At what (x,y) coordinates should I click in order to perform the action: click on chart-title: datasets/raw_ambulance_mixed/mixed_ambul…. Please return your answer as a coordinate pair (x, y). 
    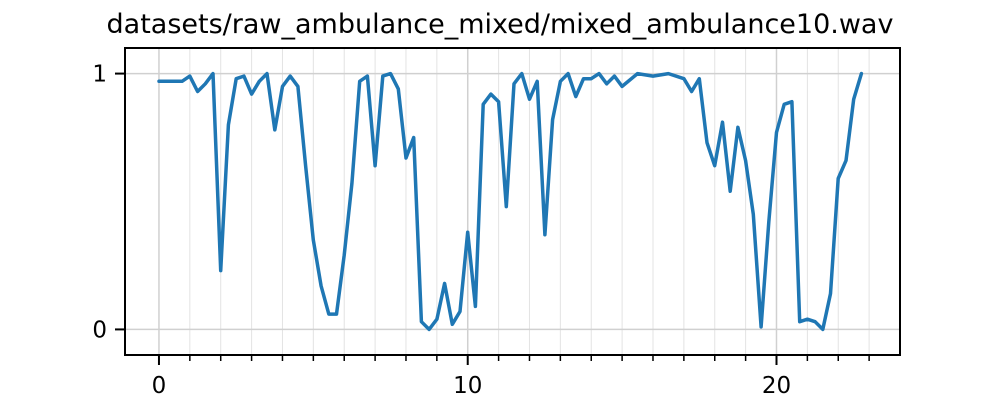
    Looking at the image, I should click on (500, 24).